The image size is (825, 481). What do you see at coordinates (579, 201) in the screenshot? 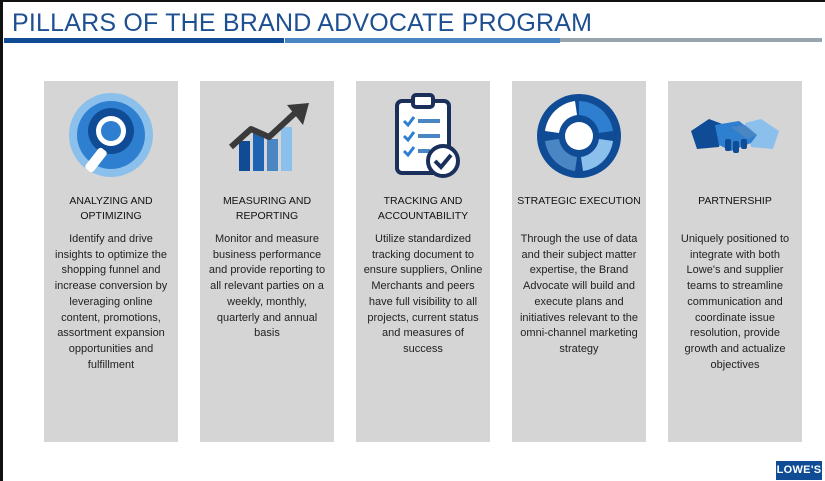
I see `pillar-heading: STRATEGIC EXECUTION` at bounding box center [579, 201].